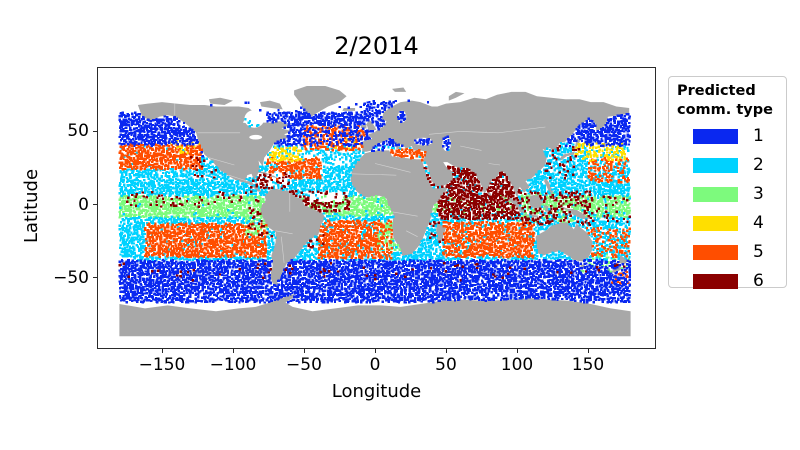  What do you see at coordinates (758, 252) in the screenshot?
I see `legend-label-5: 5` at bounding box center [758, 252].